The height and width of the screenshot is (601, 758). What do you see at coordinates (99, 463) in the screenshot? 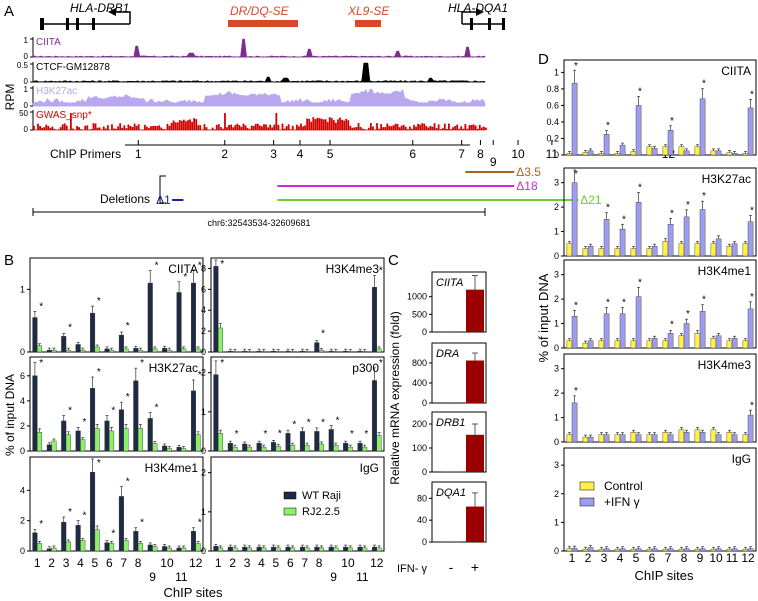
I see `pb-star-4-4: *` at bounding box center [99, 463].